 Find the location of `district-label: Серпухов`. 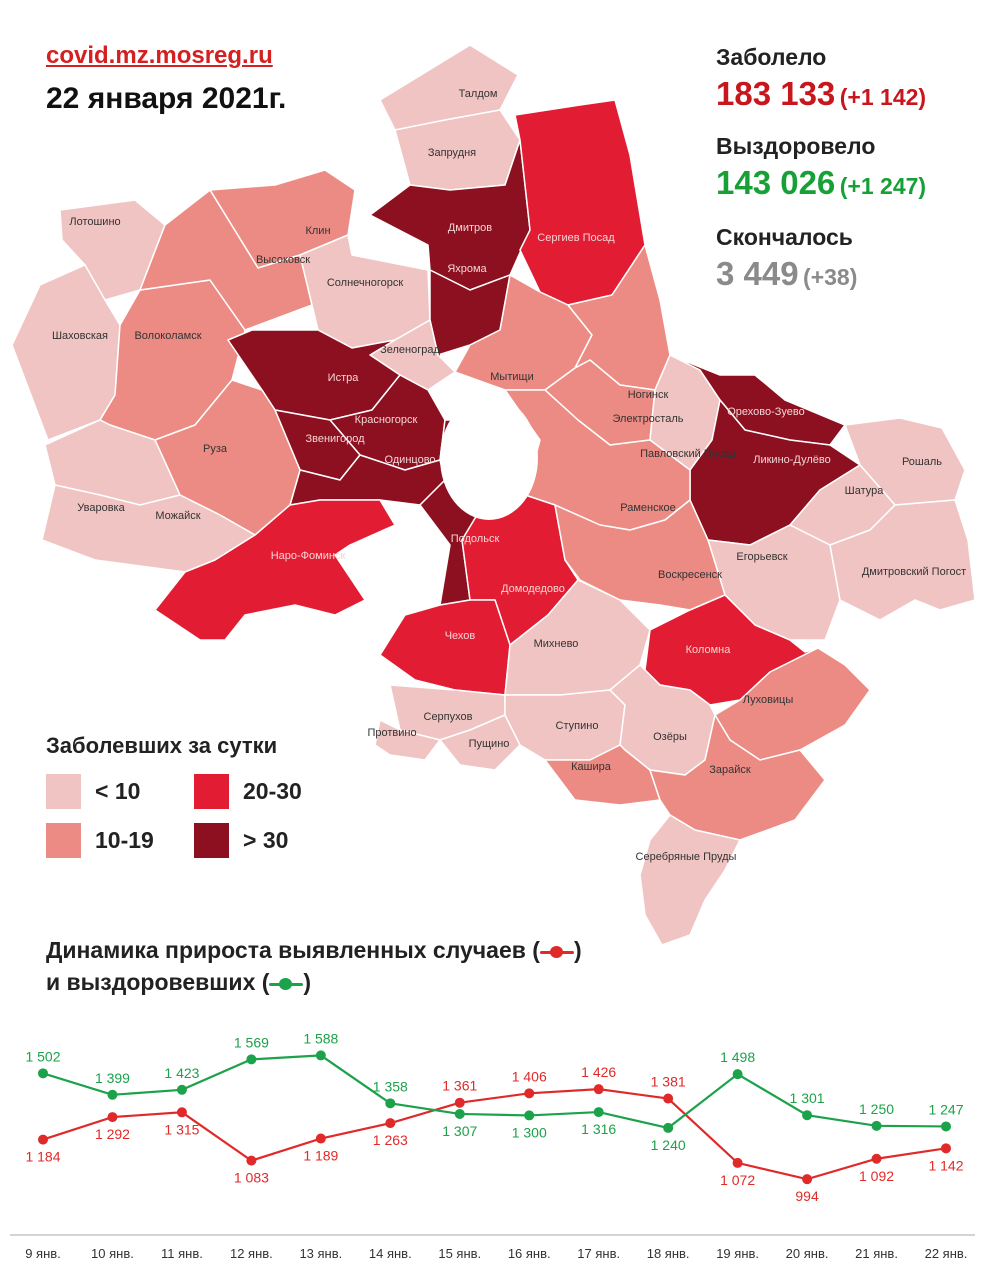

district-label: Серпухов is located at coordinates (448, 717).